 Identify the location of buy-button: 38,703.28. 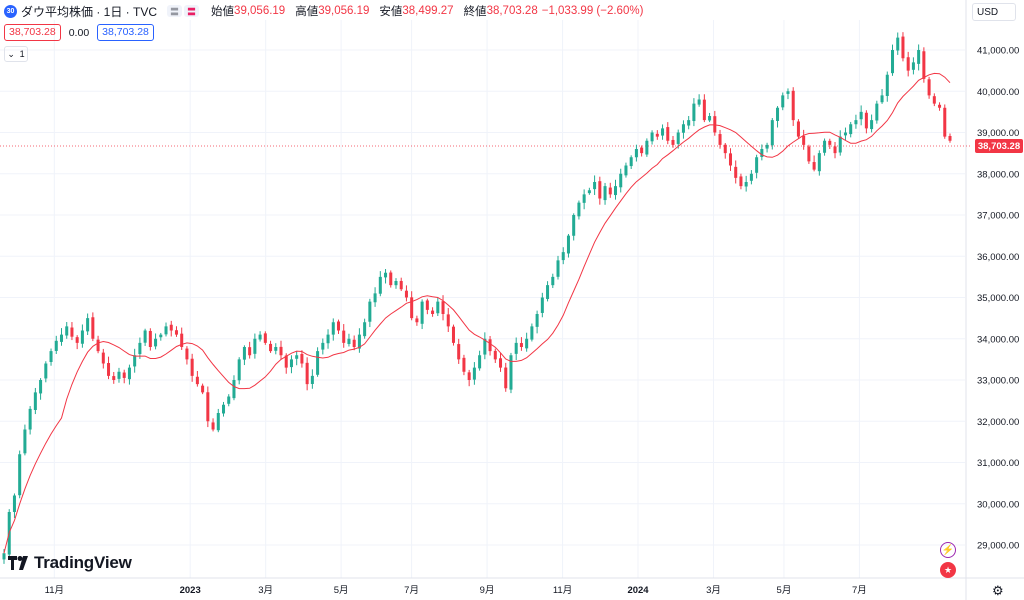
(125, 32).